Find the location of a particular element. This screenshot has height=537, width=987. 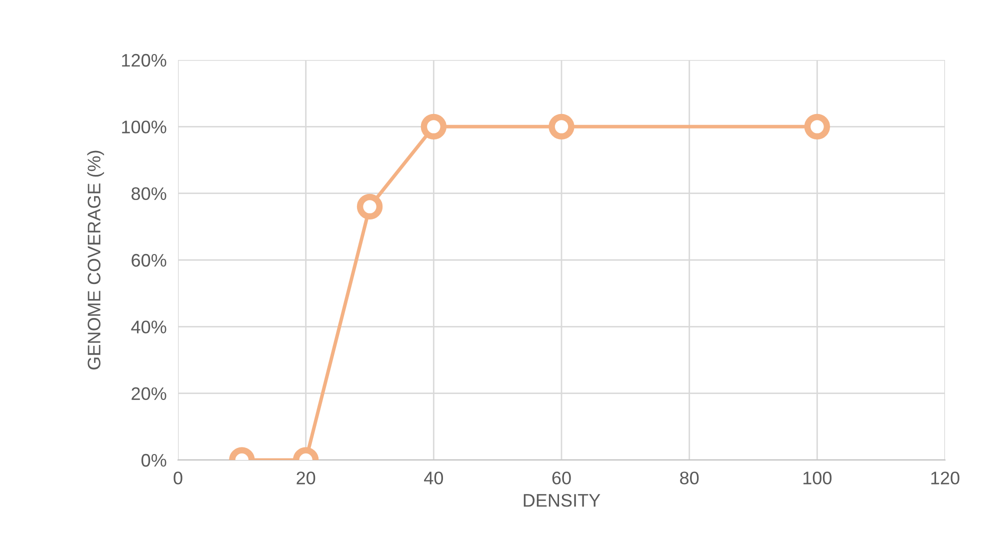

x-tick-label: 80 is located at coordinates (689, 478).